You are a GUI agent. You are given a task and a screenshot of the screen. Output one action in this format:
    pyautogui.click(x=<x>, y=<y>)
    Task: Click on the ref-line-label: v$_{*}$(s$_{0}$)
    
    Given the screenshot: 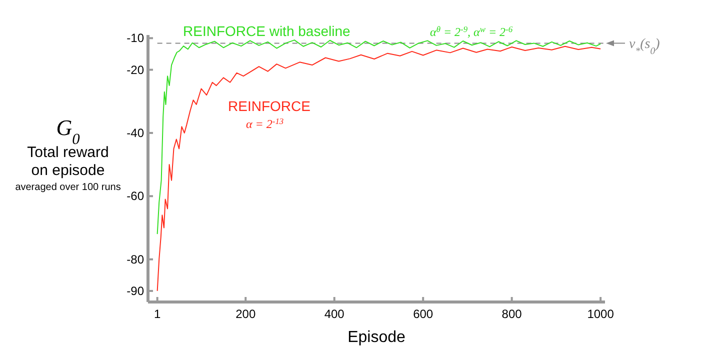 What is the action you would take?
    pyautogui.click(x=644, y=47)
    